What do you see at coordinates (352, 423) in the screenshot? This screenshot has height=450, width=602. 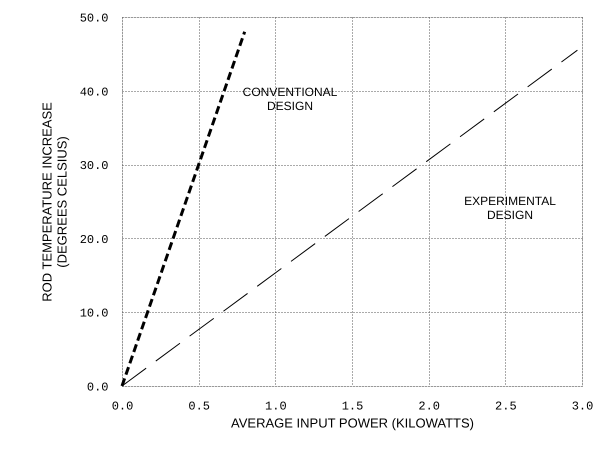 I see `x-axis-title: AVERAGE INPUT POWER (KILOWATTS)` at bounding box center [352, 423].